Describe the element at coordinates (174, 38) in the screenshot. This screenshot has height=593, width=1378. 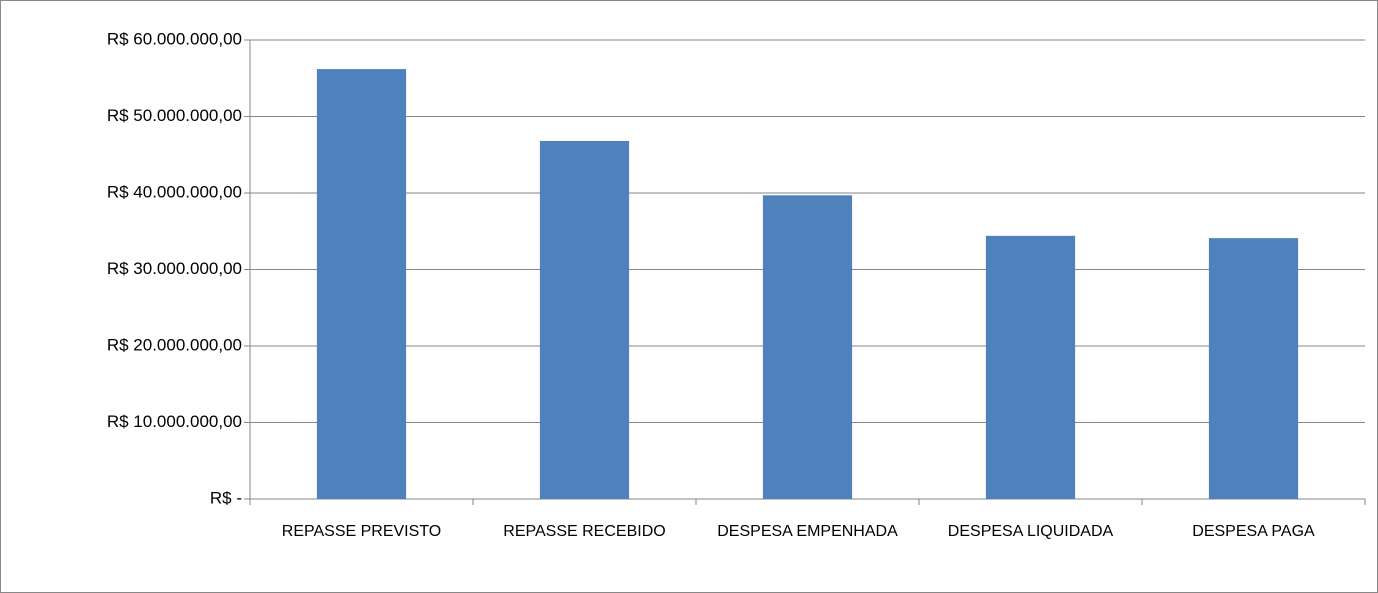
I see `y-tick-label: R$ 60.000.000,00` at that location.